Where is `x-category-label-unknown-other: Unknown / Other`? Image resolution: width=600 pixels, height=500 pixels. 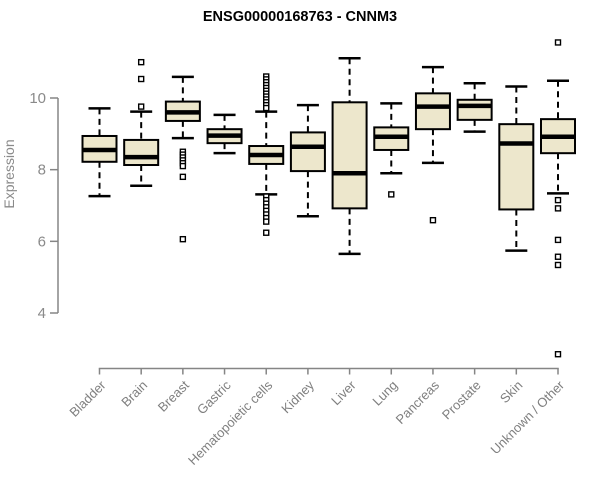 x-category-label-unknown-other: Unknown / Other is located at coordinates (528, 417).